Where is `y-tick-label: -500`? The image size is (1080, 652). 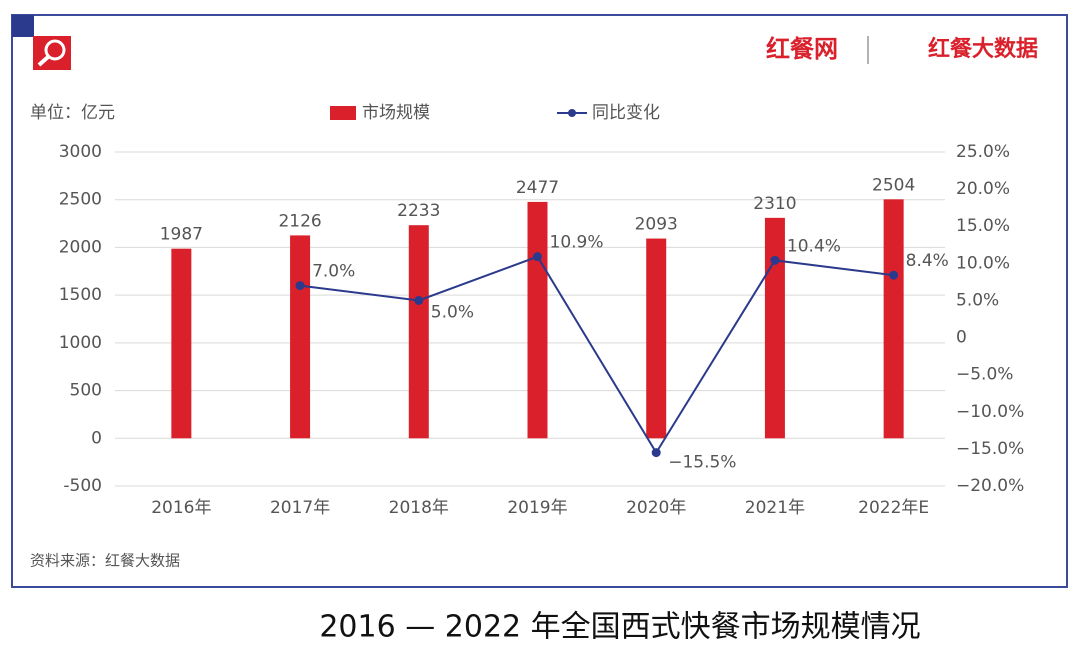
y-tick-label: -500 is located at coordinates (82, 486).